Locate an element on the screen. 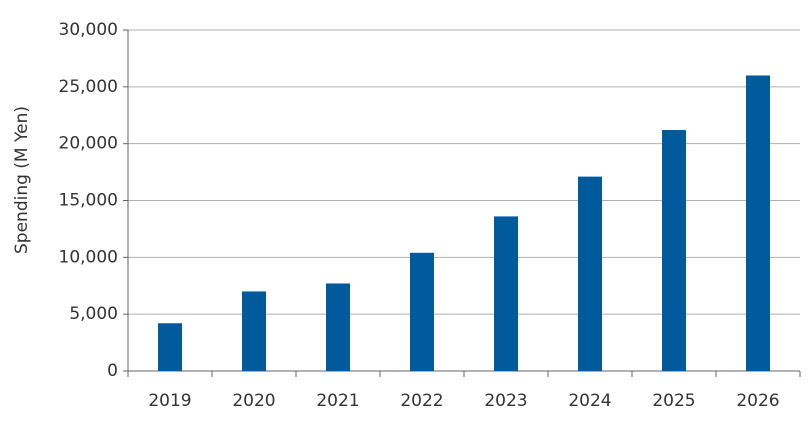 The width and height of the screenshot is (812, 426). x-tick-label: 2025 is located at coordinates (673, 401).